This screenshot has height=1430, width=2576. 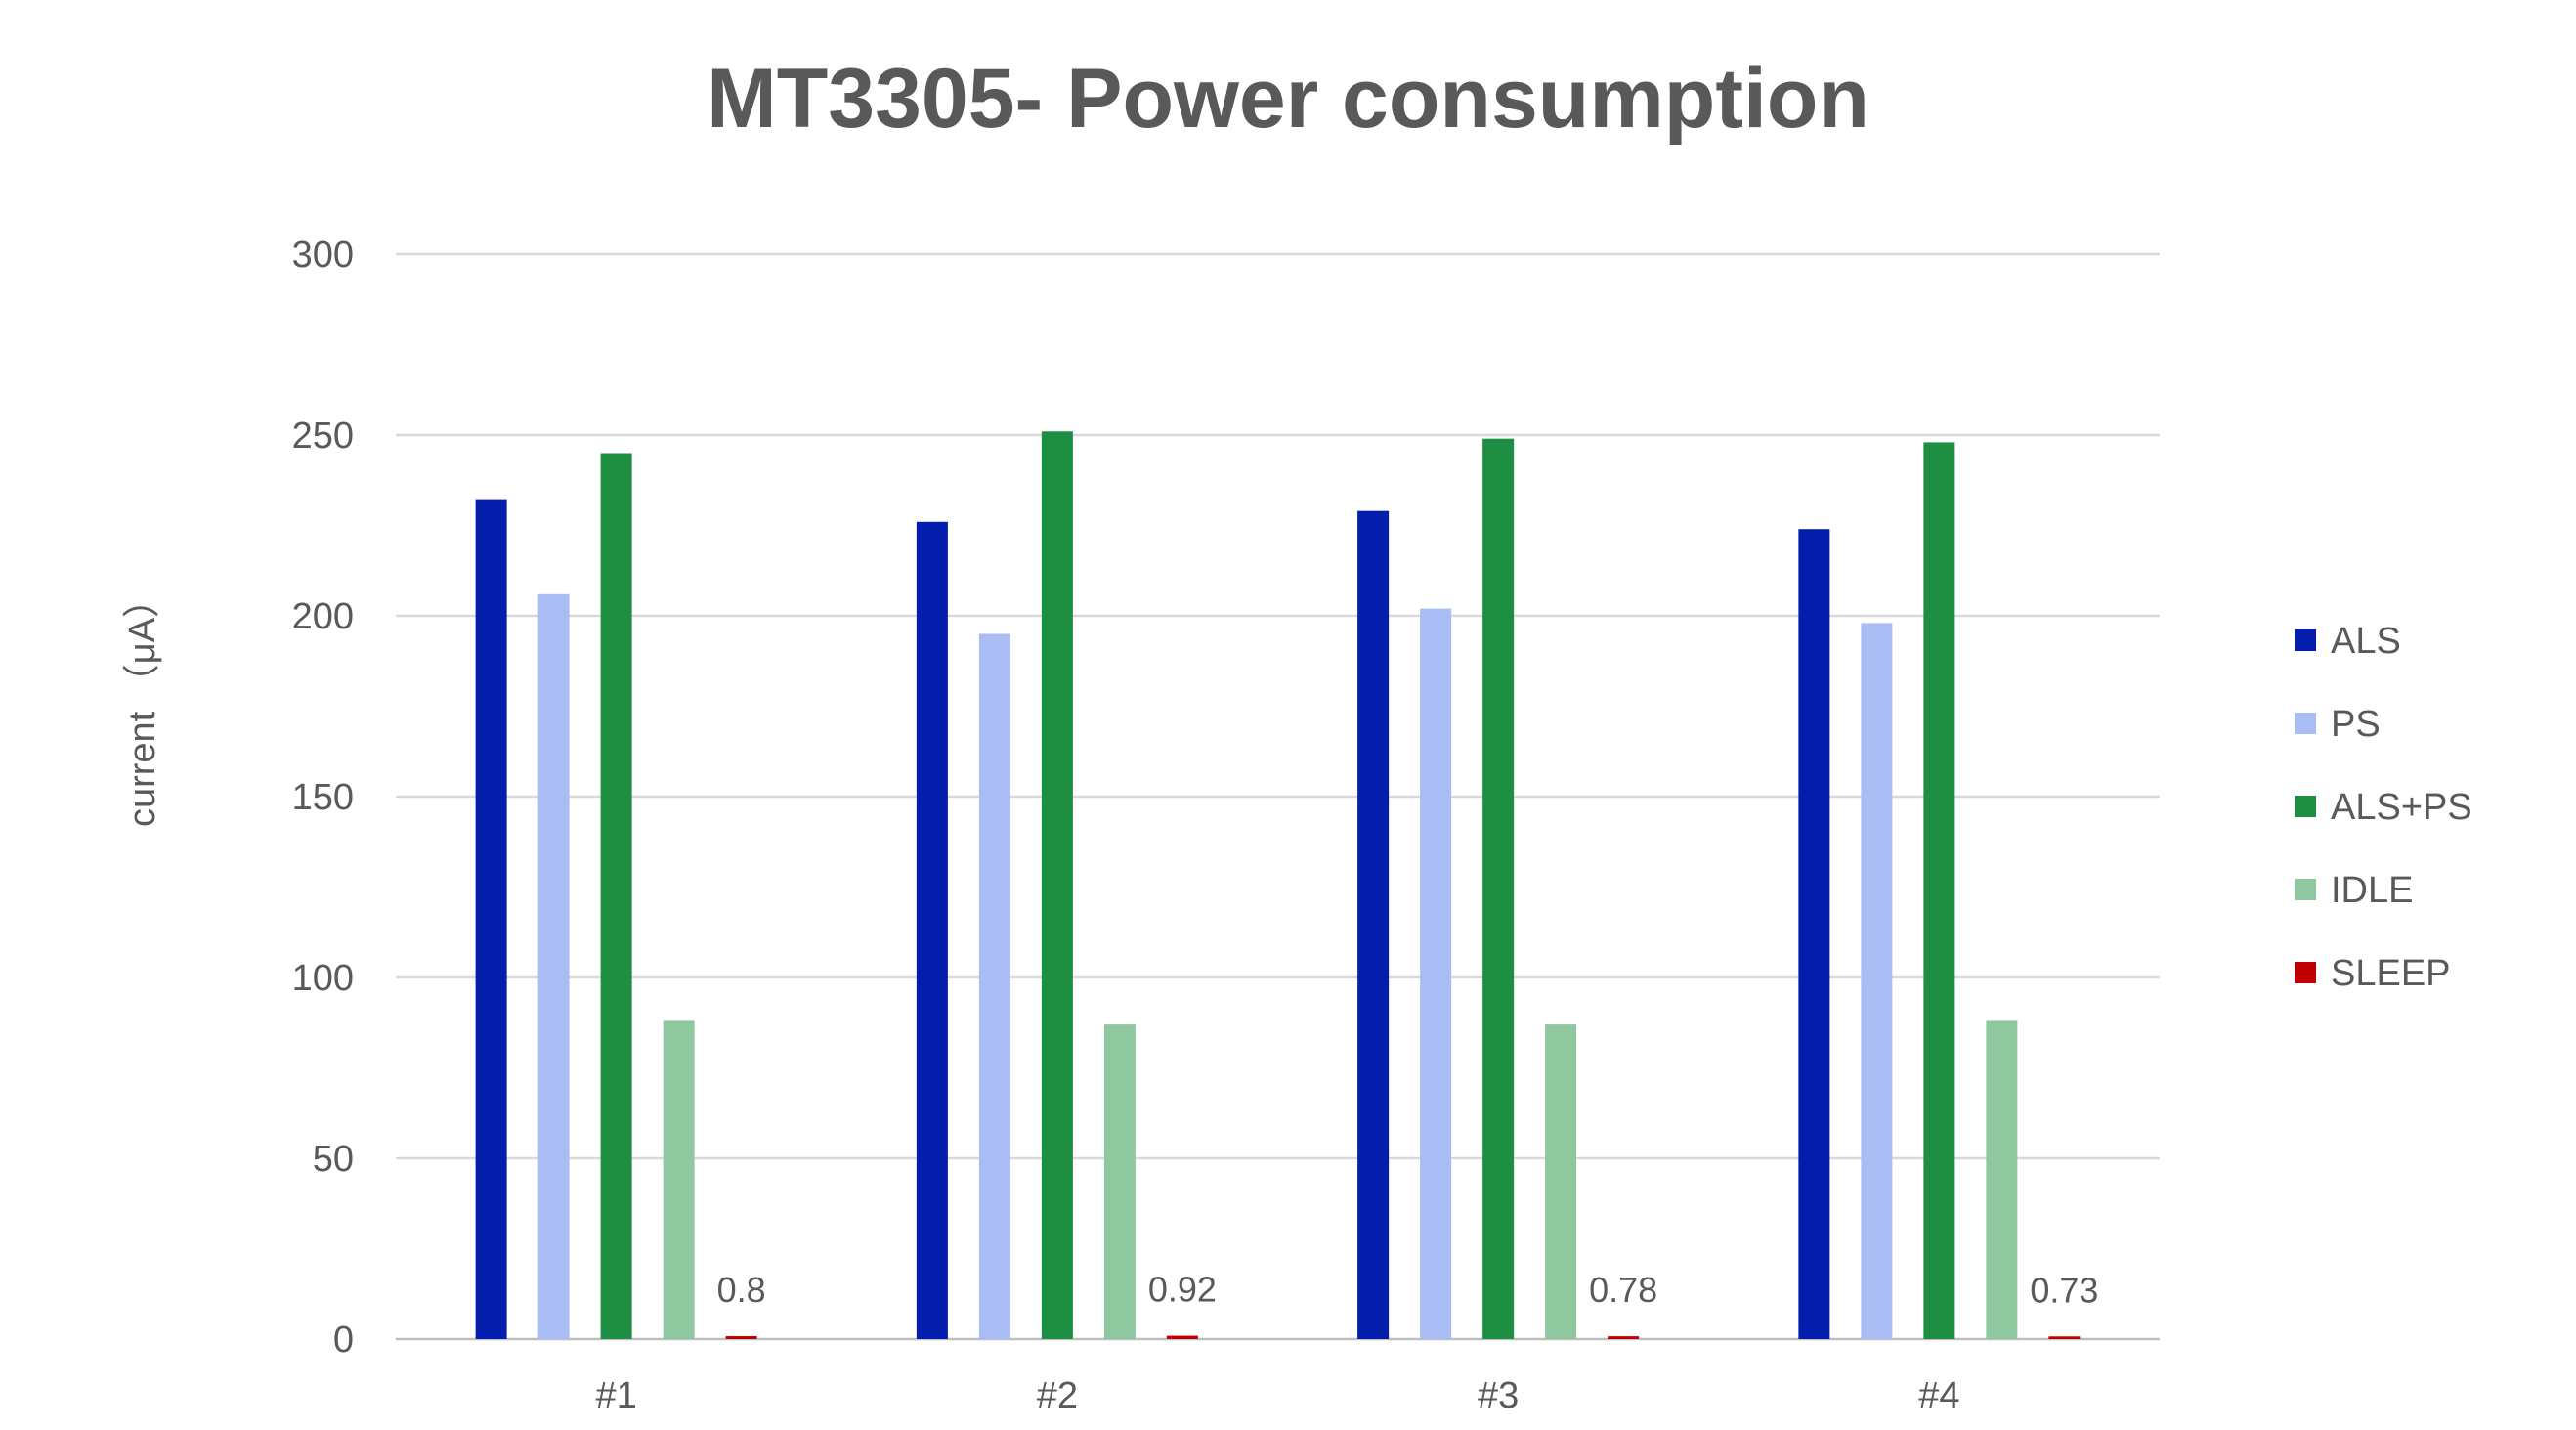 I want to click on y-tick-label: 50, so click(x=334, y=1159).